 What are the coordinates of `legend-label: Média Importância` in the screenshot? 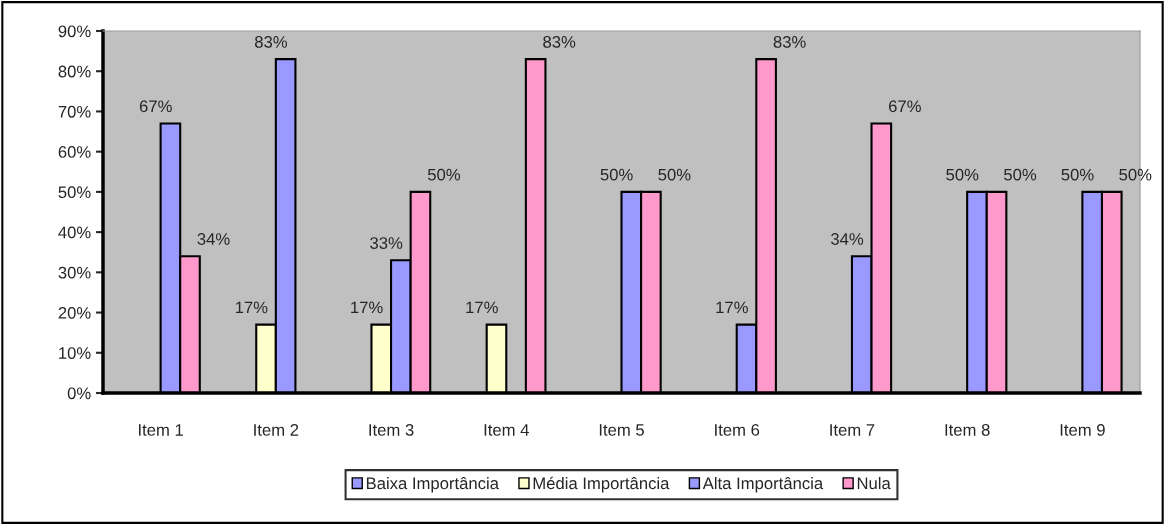 It's located at (601, 484).